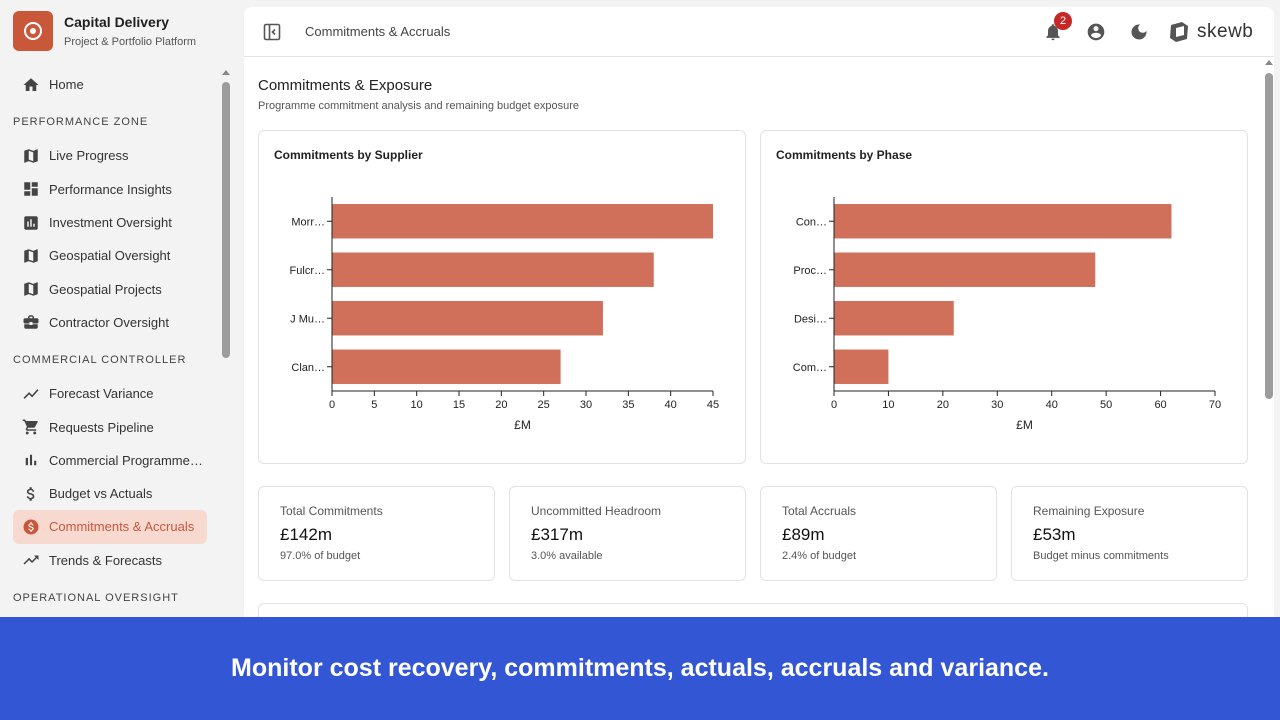 This screenshot has height=720, width=1280. I want to click on x-tick-label: 60, so click(1160, 405).